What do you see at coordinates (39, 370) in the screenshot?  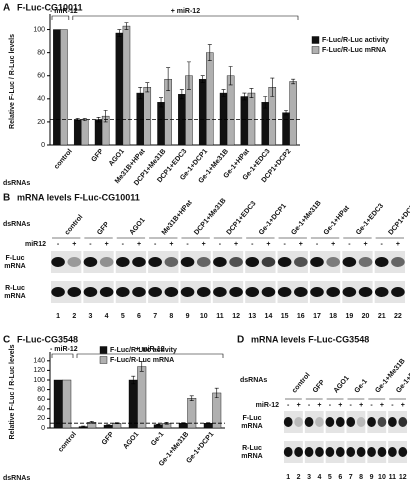 I see `y-tick-label: 120` at bounding box center [39, 370].